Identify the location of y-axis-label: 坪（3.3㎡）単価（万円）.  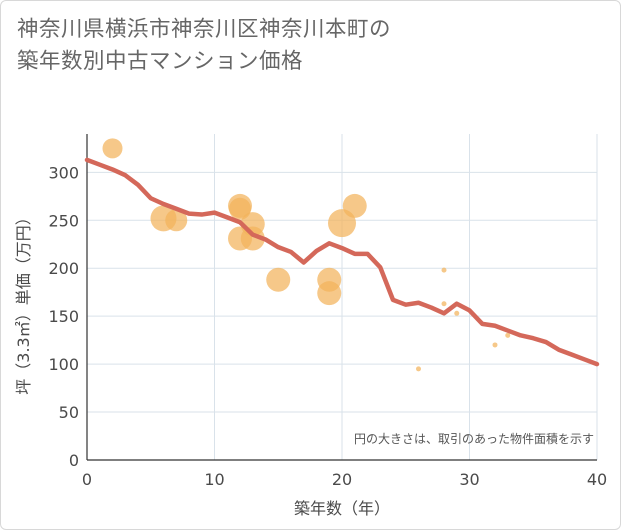
(23, 301).